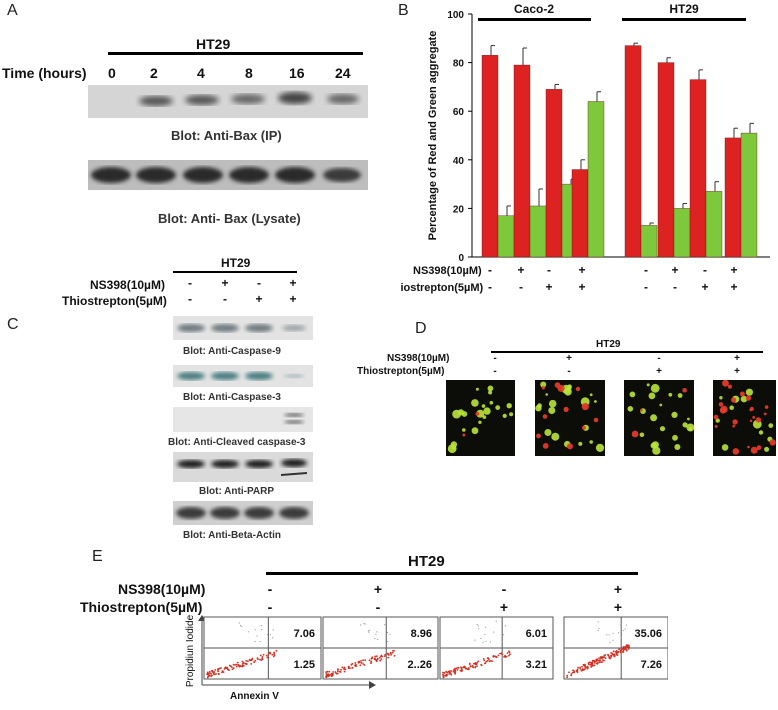 This screenshot has height=710, width=778. What do you see at coordinates (459, 209) in the screenshot?
I see `y-tick-label: 20` at bounding box center [459, 209].